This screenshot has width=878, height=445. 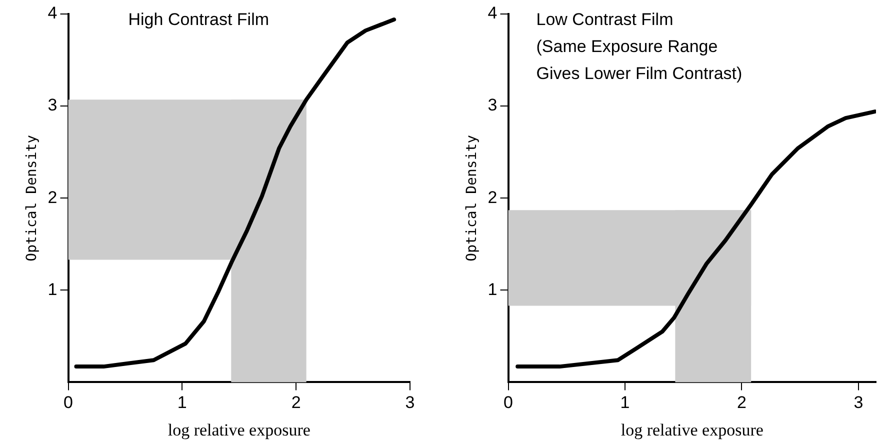 What do you see at coordinates (199, 20) in the screenshot?
I see `chart-title: High Contrast Film` at bounding box center [199, 20].